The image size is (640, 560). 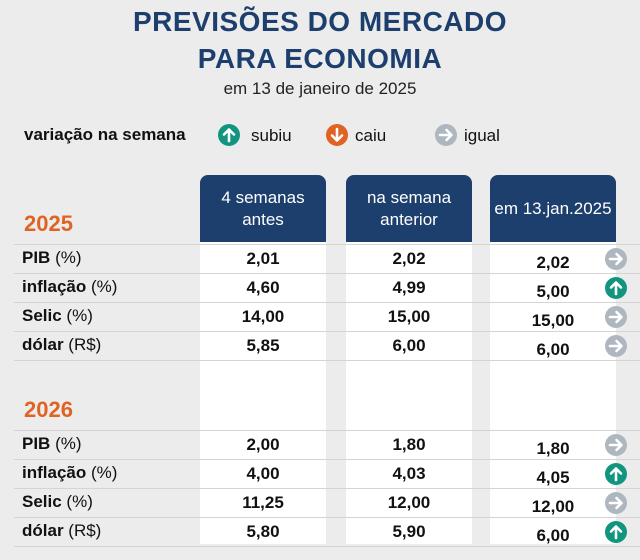 I want to click on legend-subiu-label: subiu, so click(x=271, y=135).